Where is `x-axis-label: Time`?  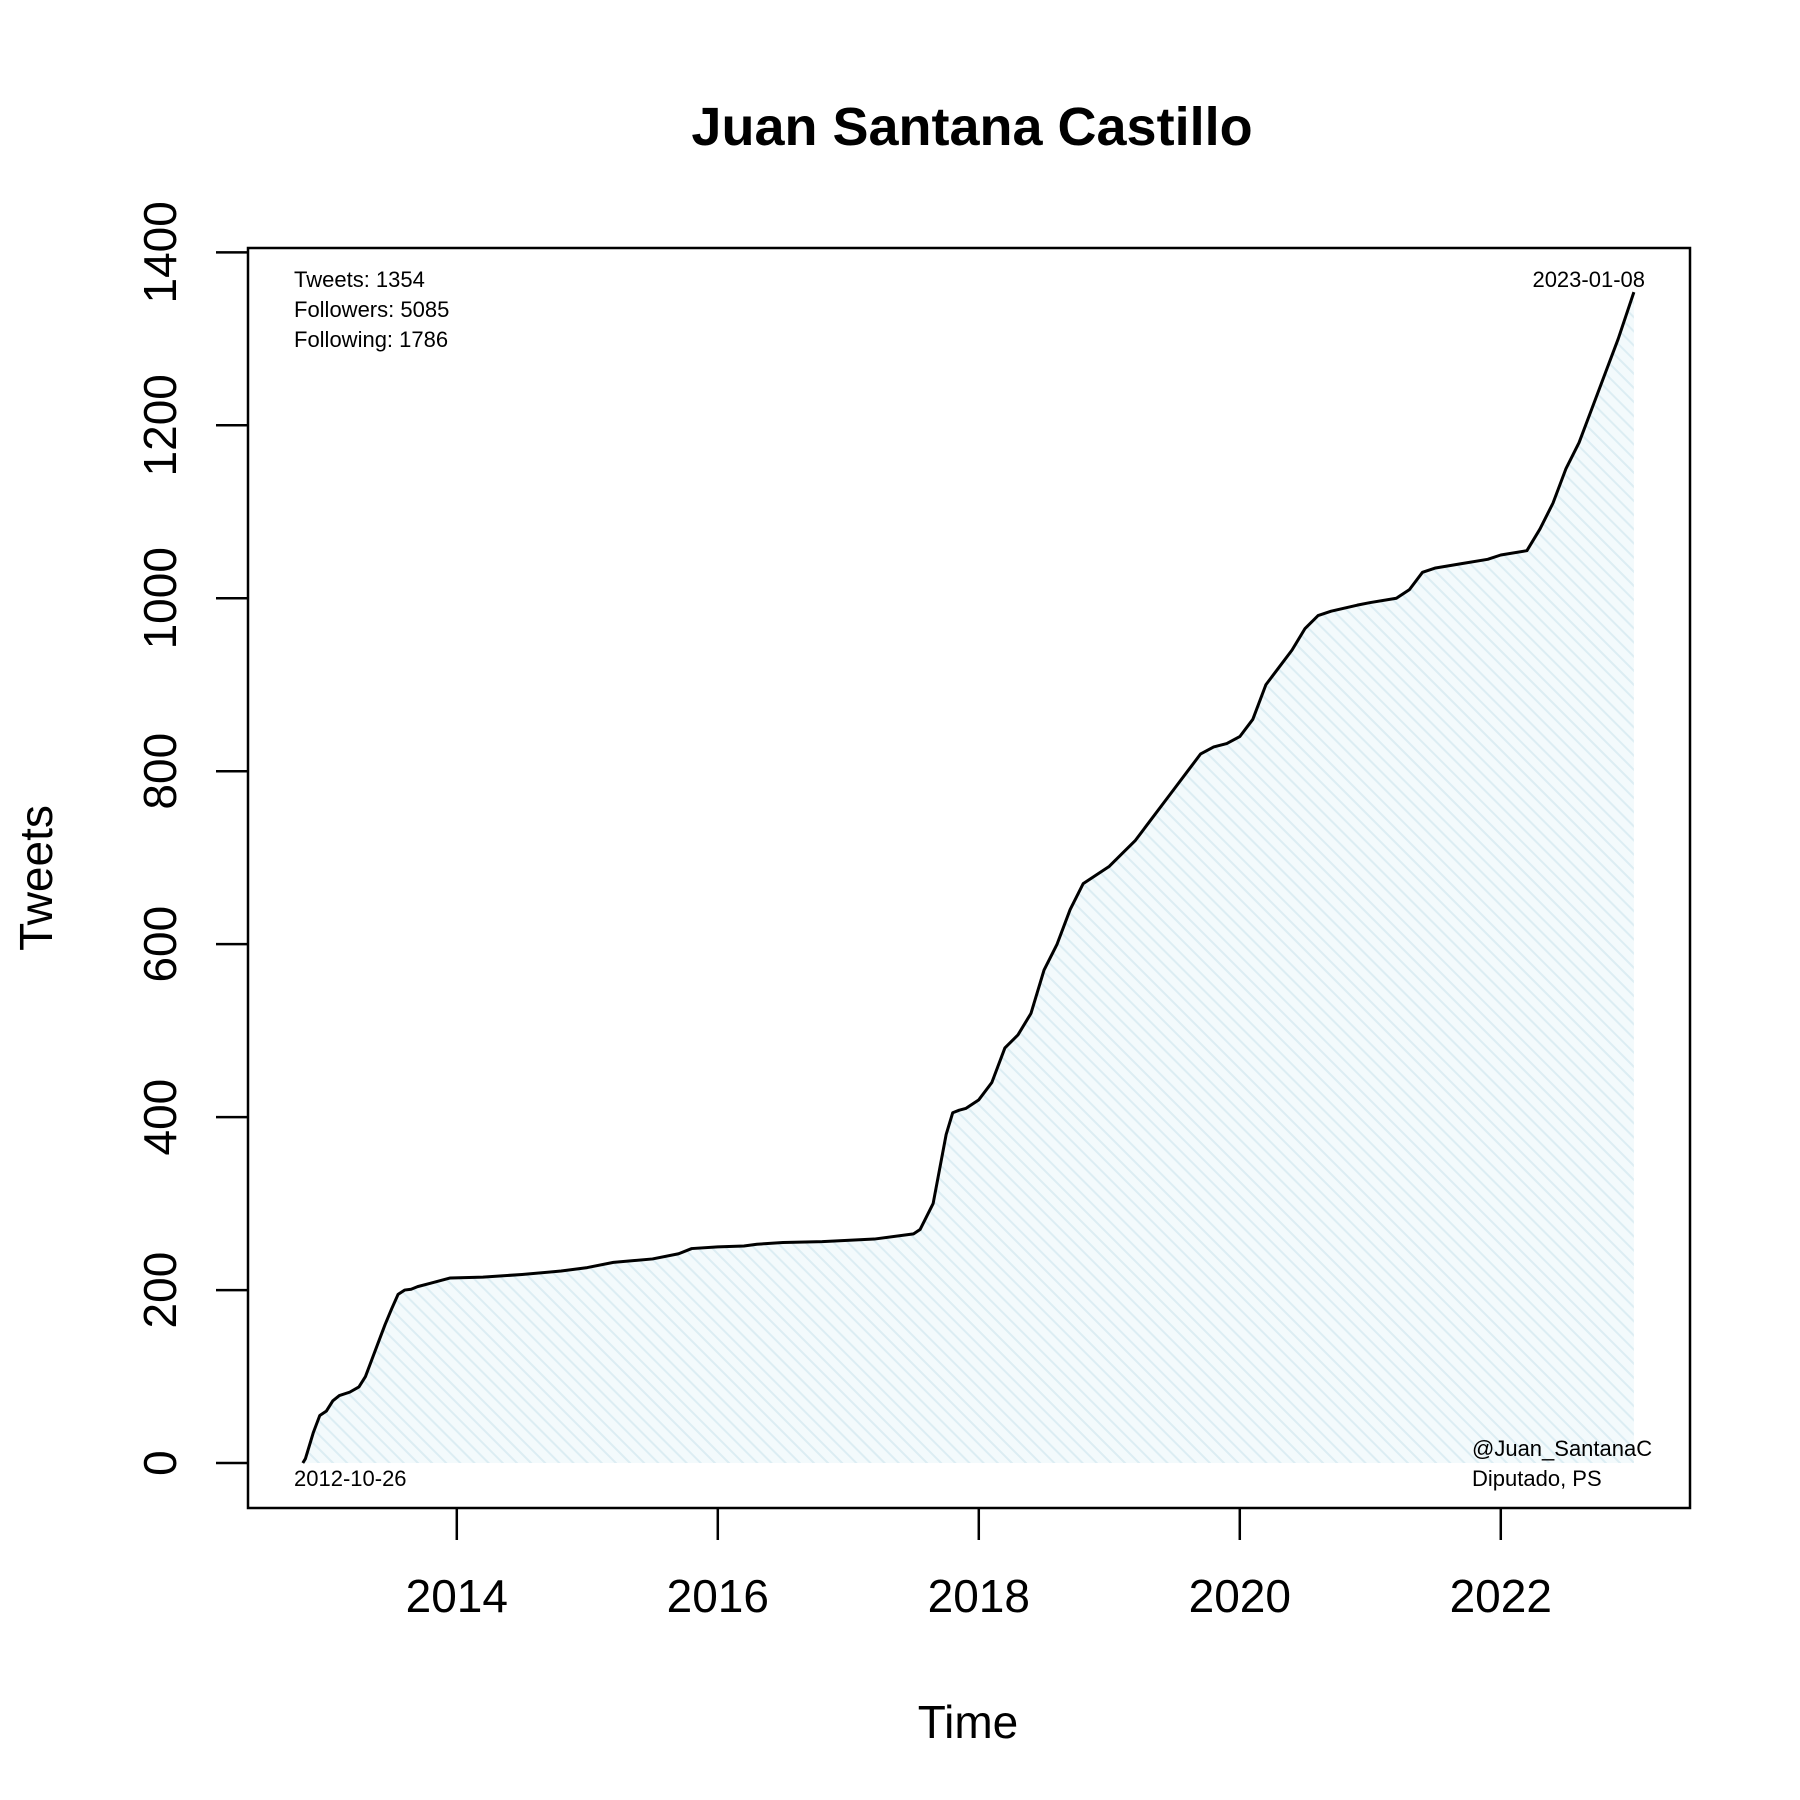 x-axis-label: Time is located at coordinates (968, 1722).